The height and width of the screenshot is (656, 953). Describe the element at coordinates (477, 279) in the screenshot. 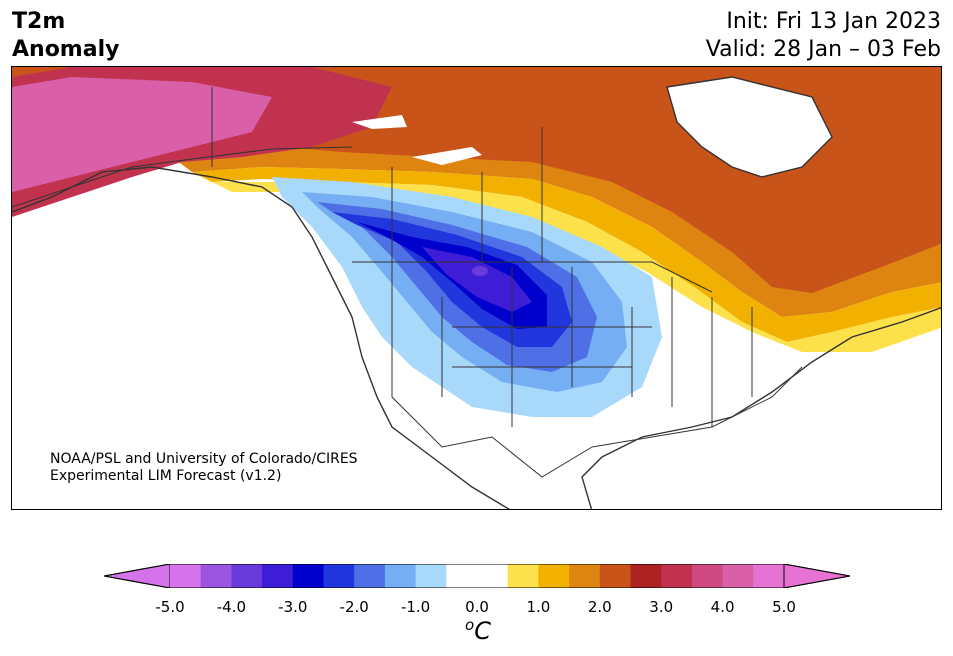

I see `anomaly-indigo` at that location.